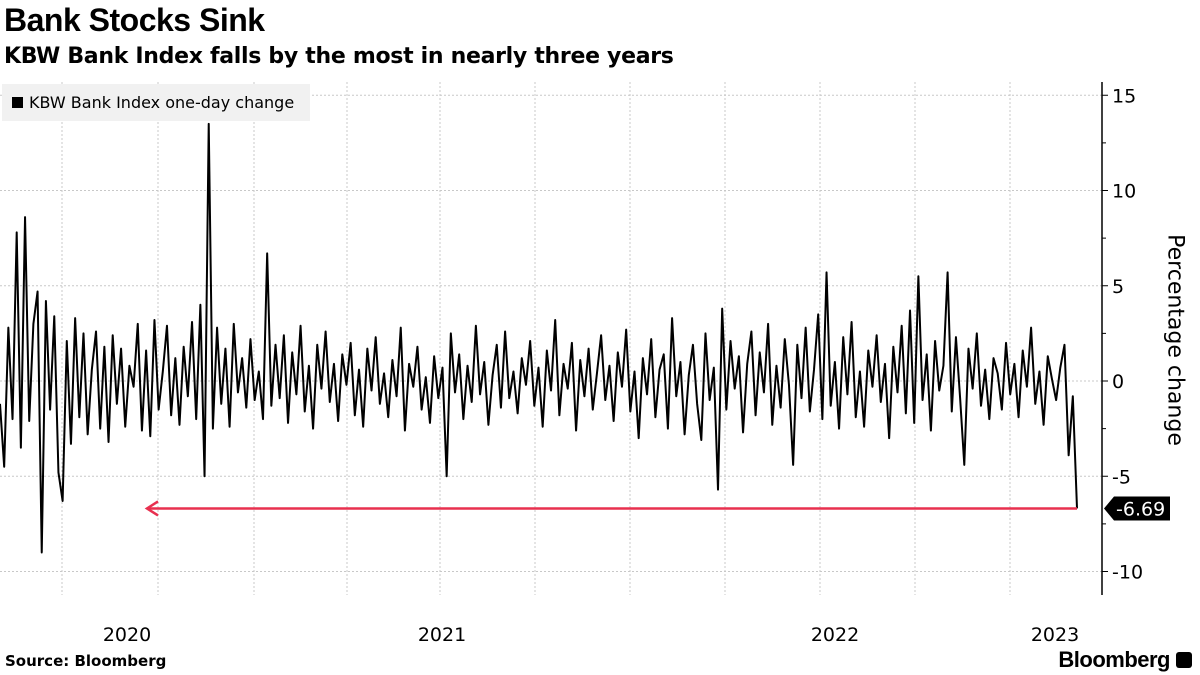 This screenshot has width=1200, height=675. Describe the element at coordinates (151, 508) in the screenshot. I see `arrow-head-icon` at that location.